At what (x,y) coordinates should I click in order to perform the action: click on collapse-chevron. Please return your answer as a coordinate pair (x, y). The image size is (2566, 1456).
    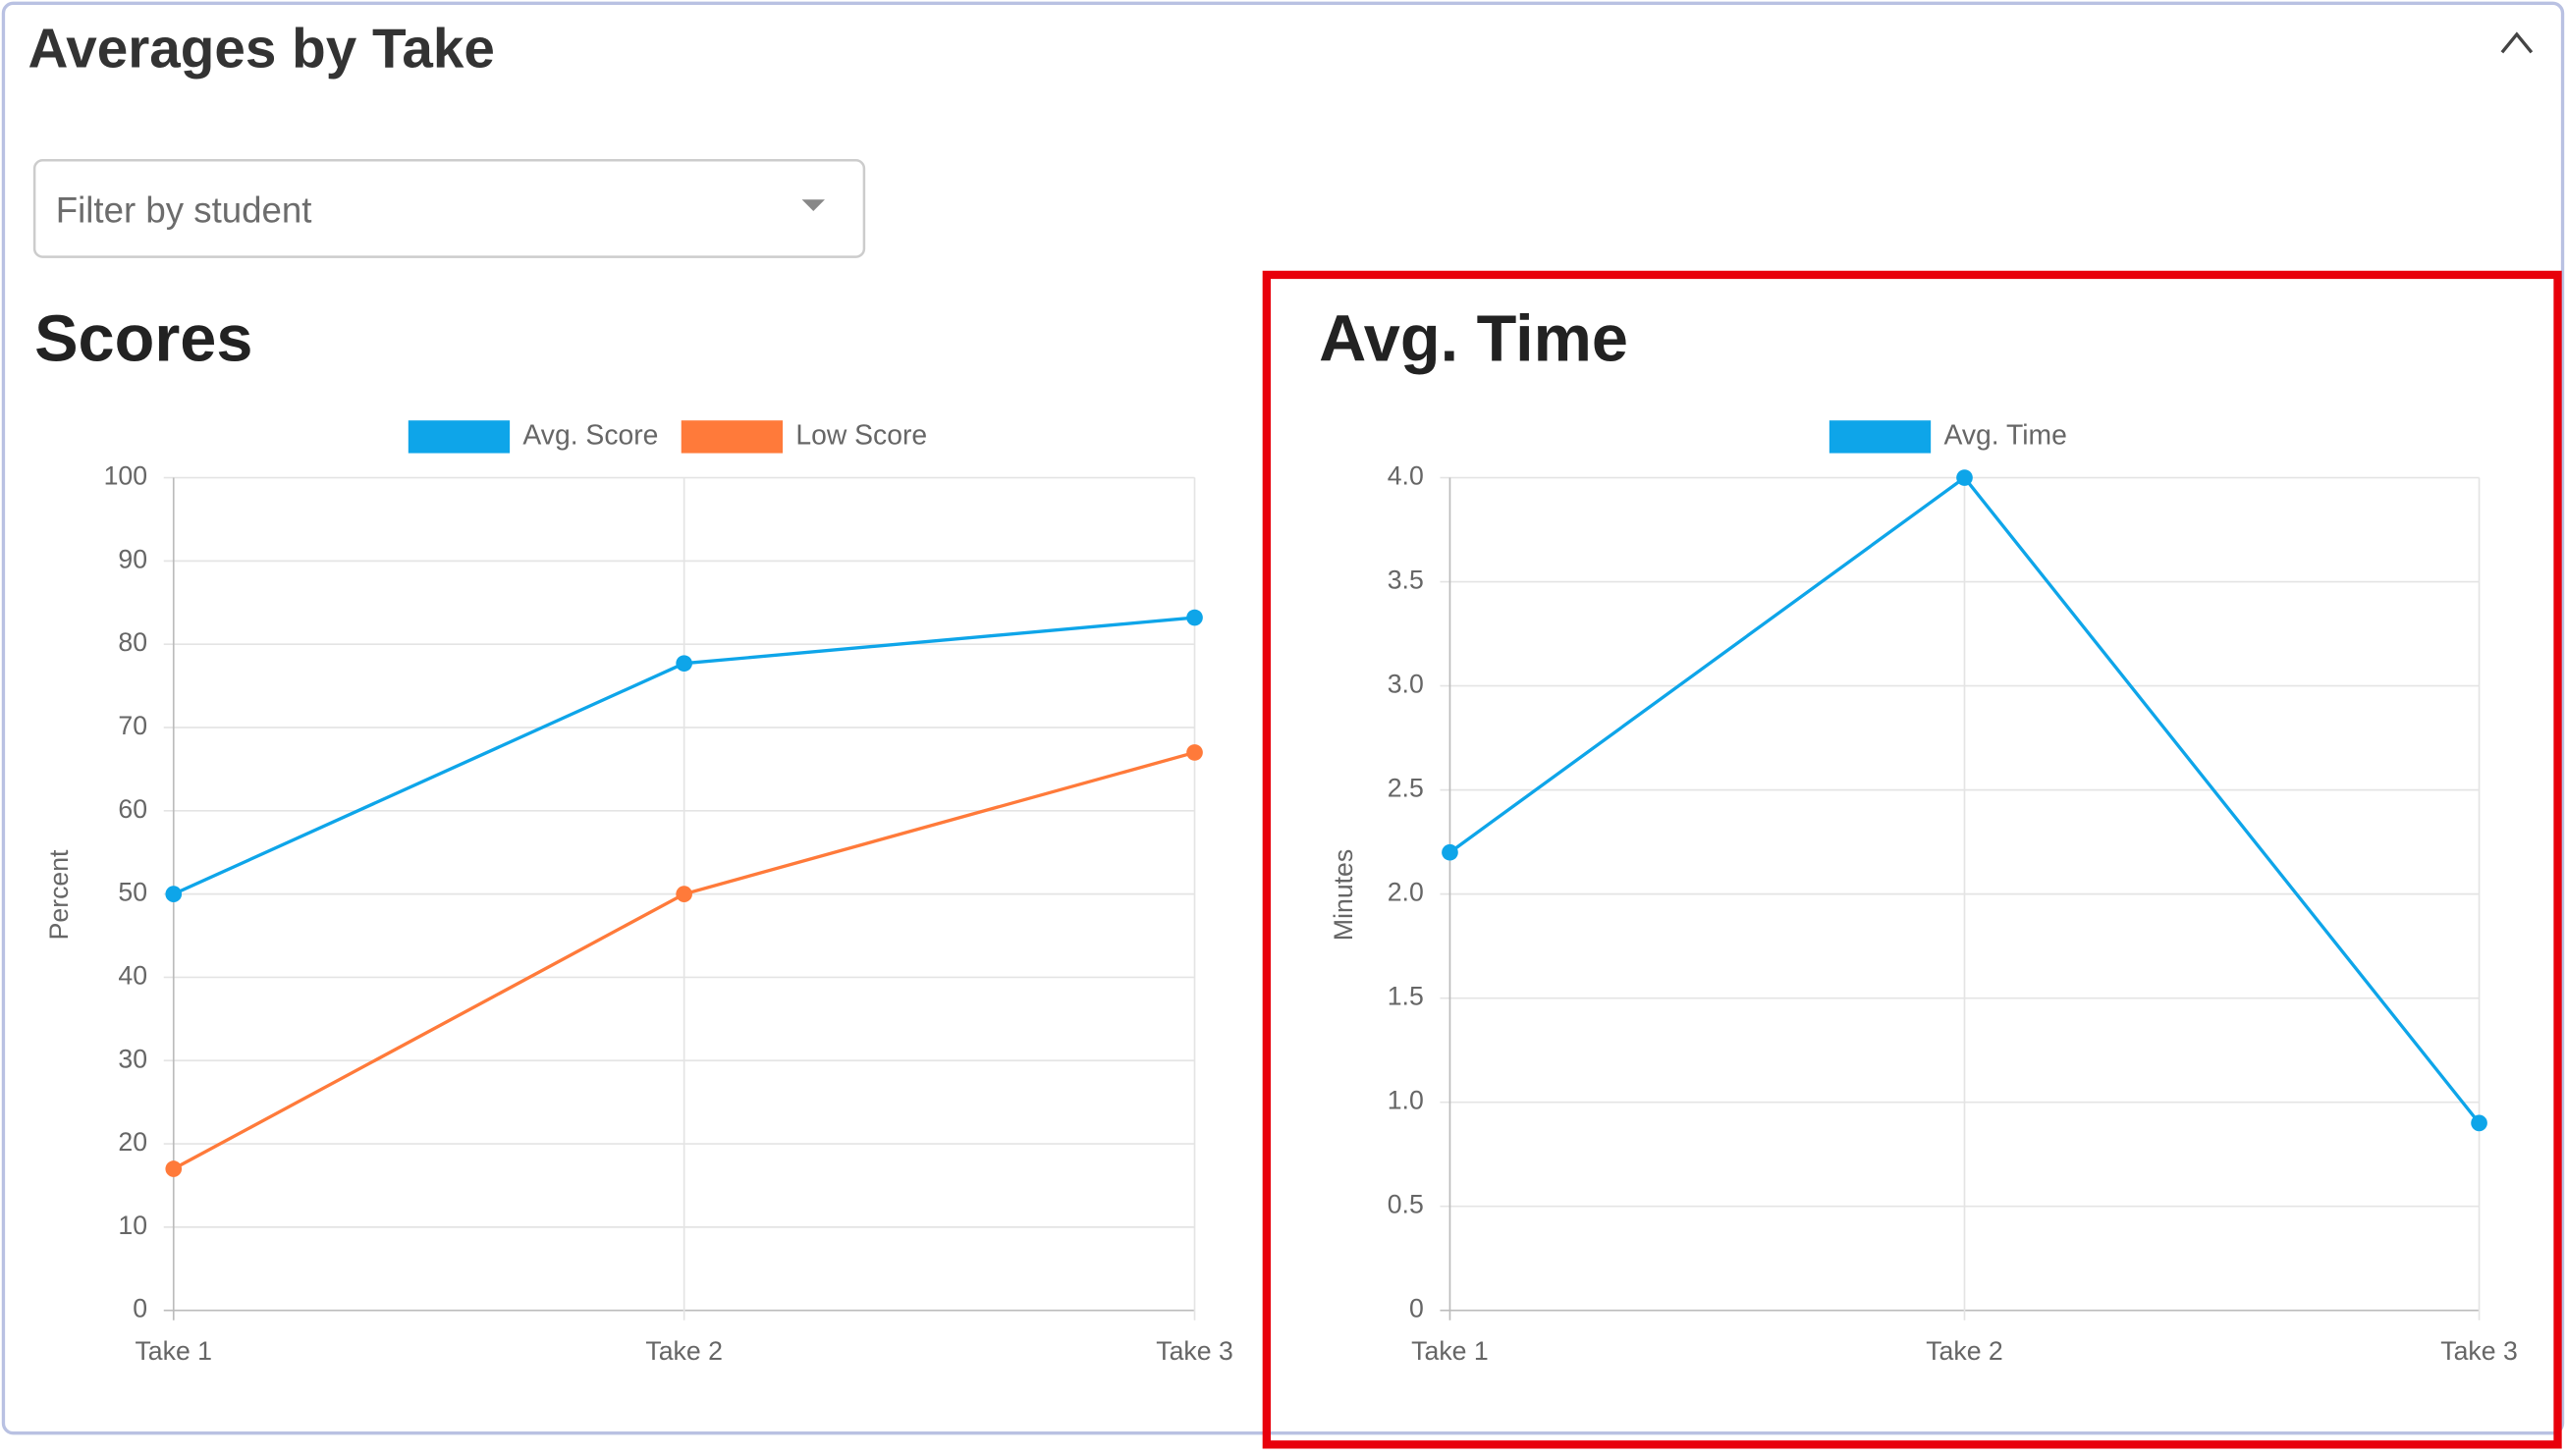
    Looking at the image, I should click on (2517, 42).